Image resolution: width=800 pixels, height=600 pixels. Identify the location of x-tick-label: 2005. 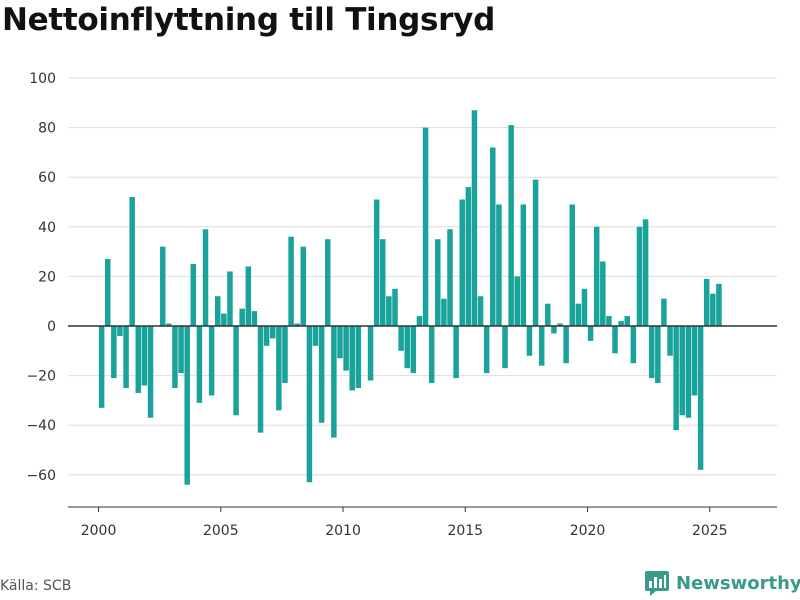
(221, 531).